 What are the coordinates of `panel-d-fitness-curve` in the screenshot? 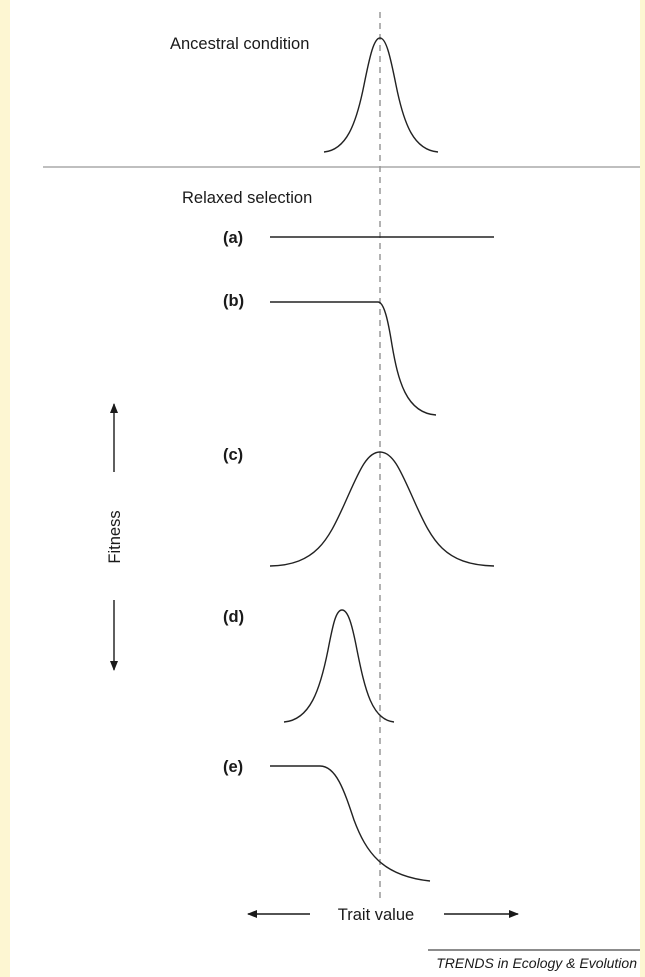 It's located at (339, 666).